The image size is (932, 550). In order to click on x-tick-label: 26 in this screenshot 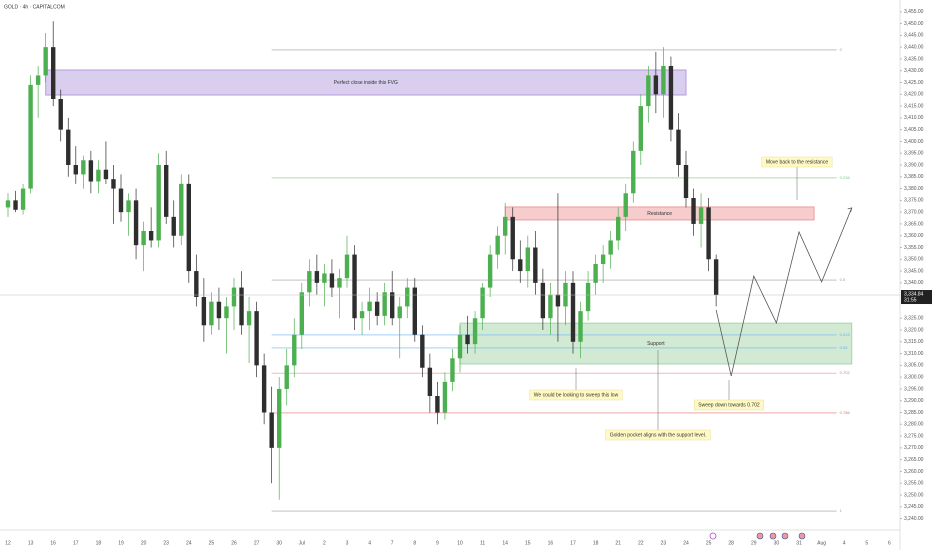, I will do `click(234, 543)`.